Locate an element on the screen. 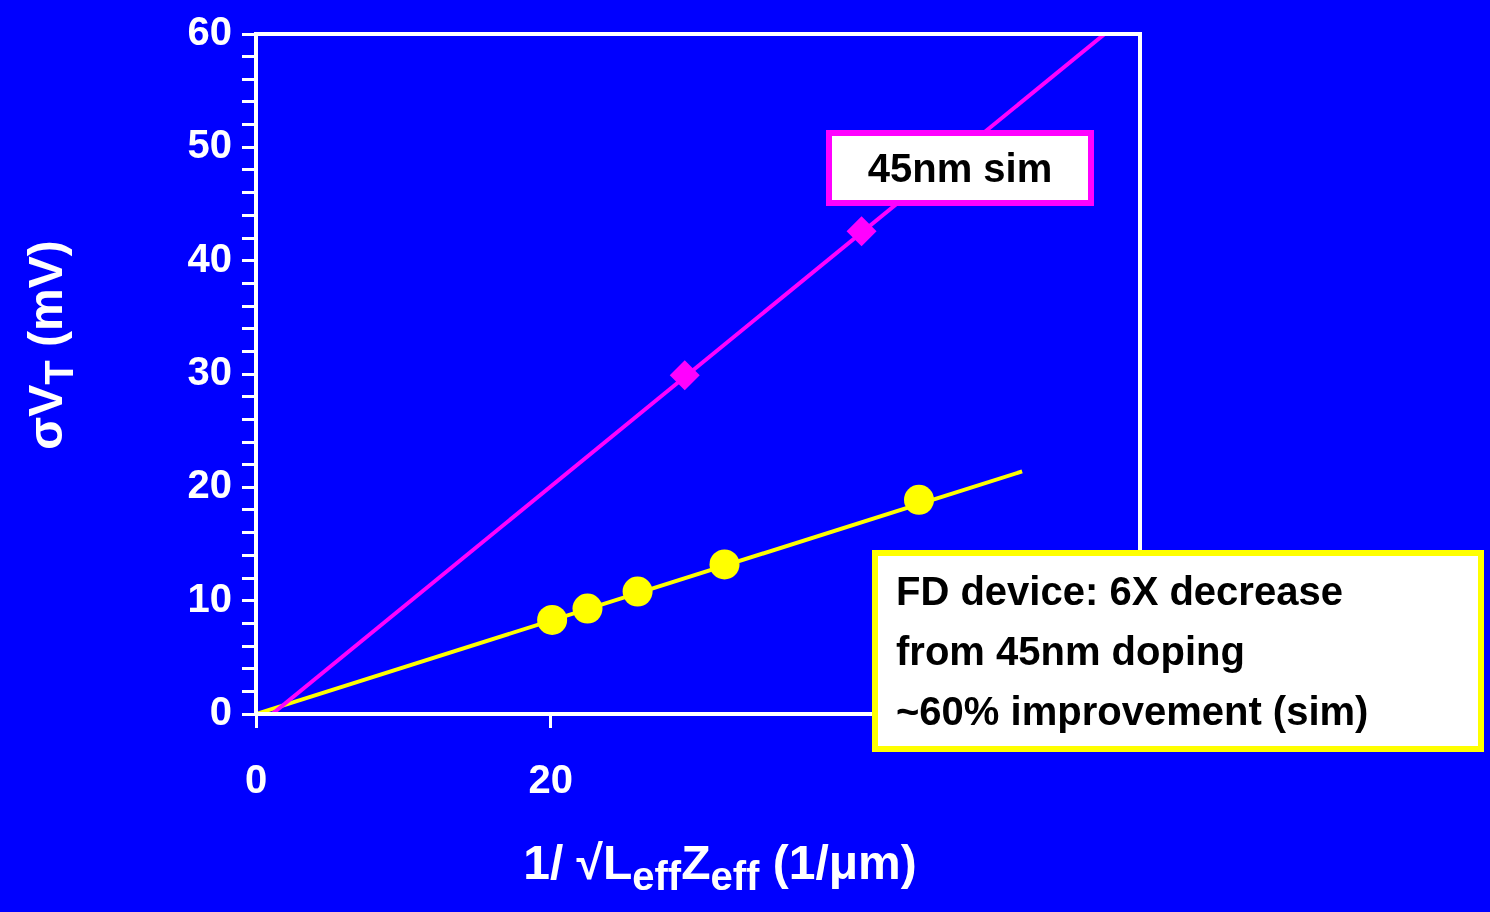  text-callout: 45nm sim is located at coordinates (960, 168).